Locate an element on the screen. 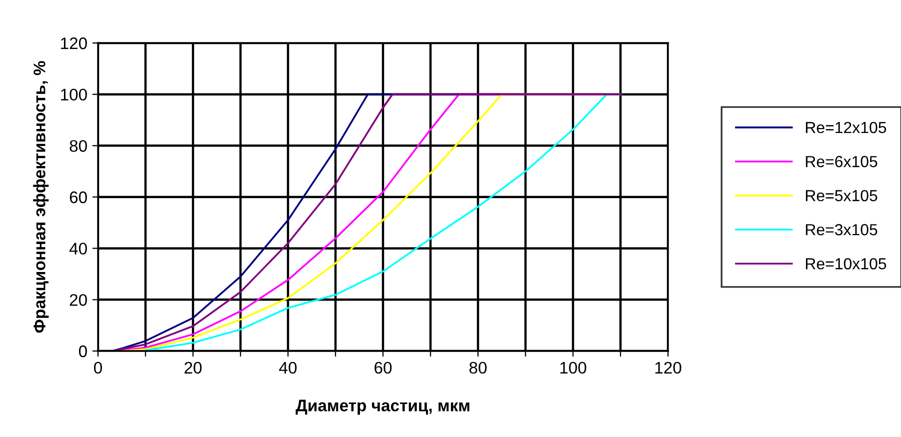 Image resolution: width=901 pixels, height=437 pixels. x-tick-label: 0 is located at coordinates (98, 368).